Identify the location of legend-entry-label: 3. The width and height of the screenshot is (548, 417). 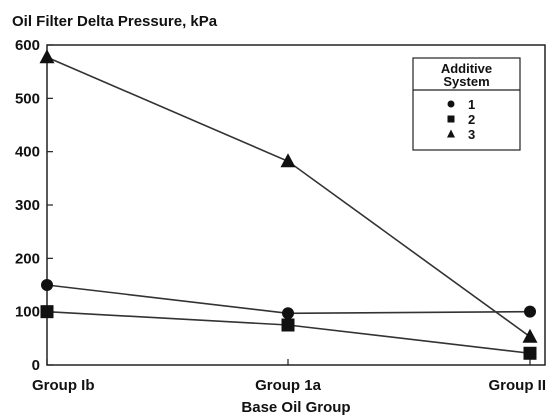
(471, 134).